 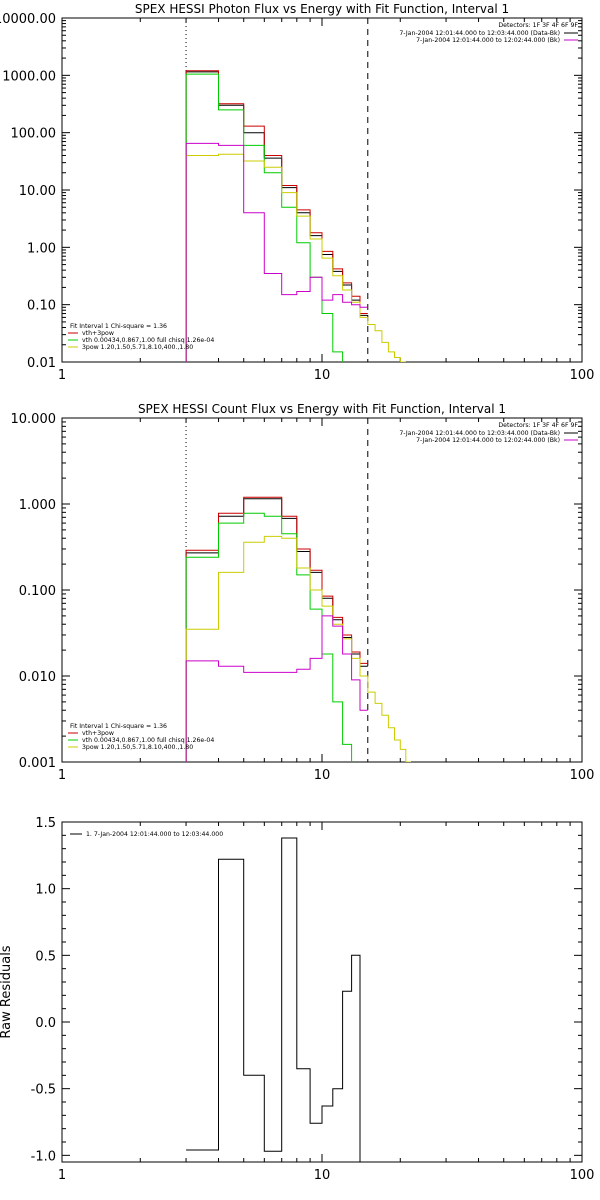 What do you see at coordinates (43, 1090) in the screenshot?
I see `y-tick-label: -0.5` at bounding box center [43, 1090].